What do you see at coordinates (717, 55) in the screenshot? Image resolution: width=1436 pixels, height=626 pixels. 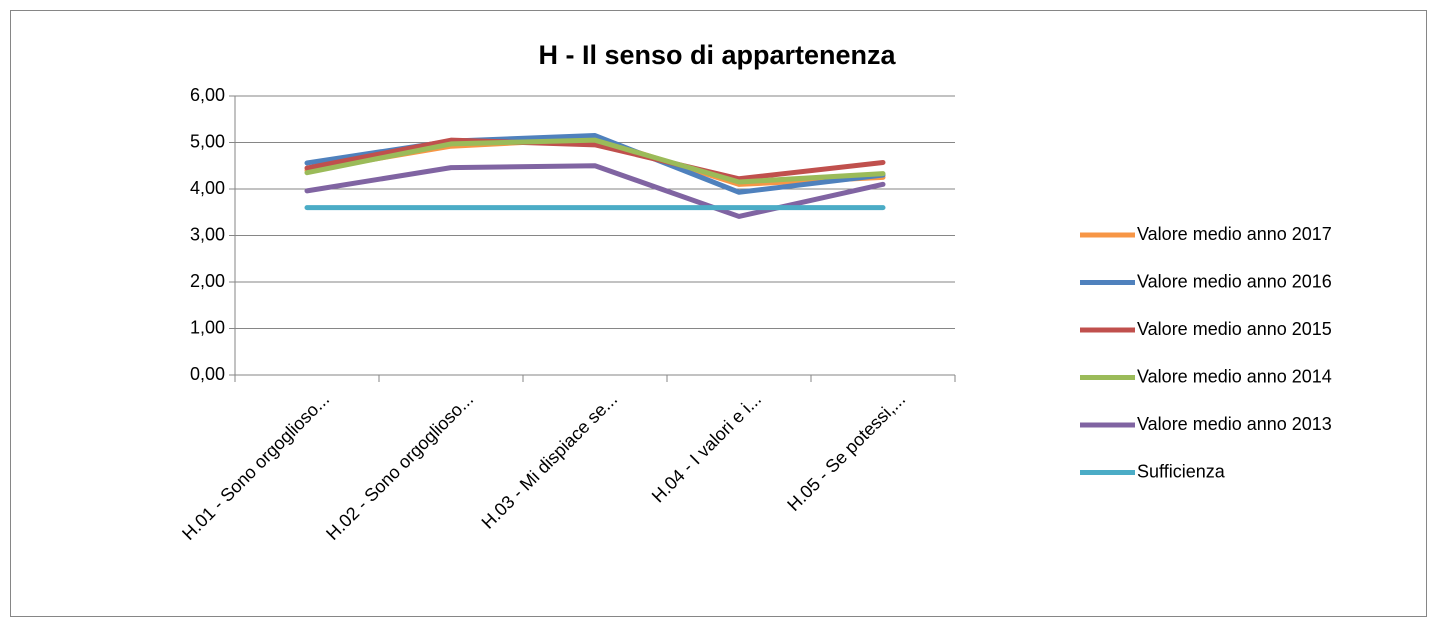 I see `chart-title: H - Il senso di appartenenza` at bounding box center [717, 55].